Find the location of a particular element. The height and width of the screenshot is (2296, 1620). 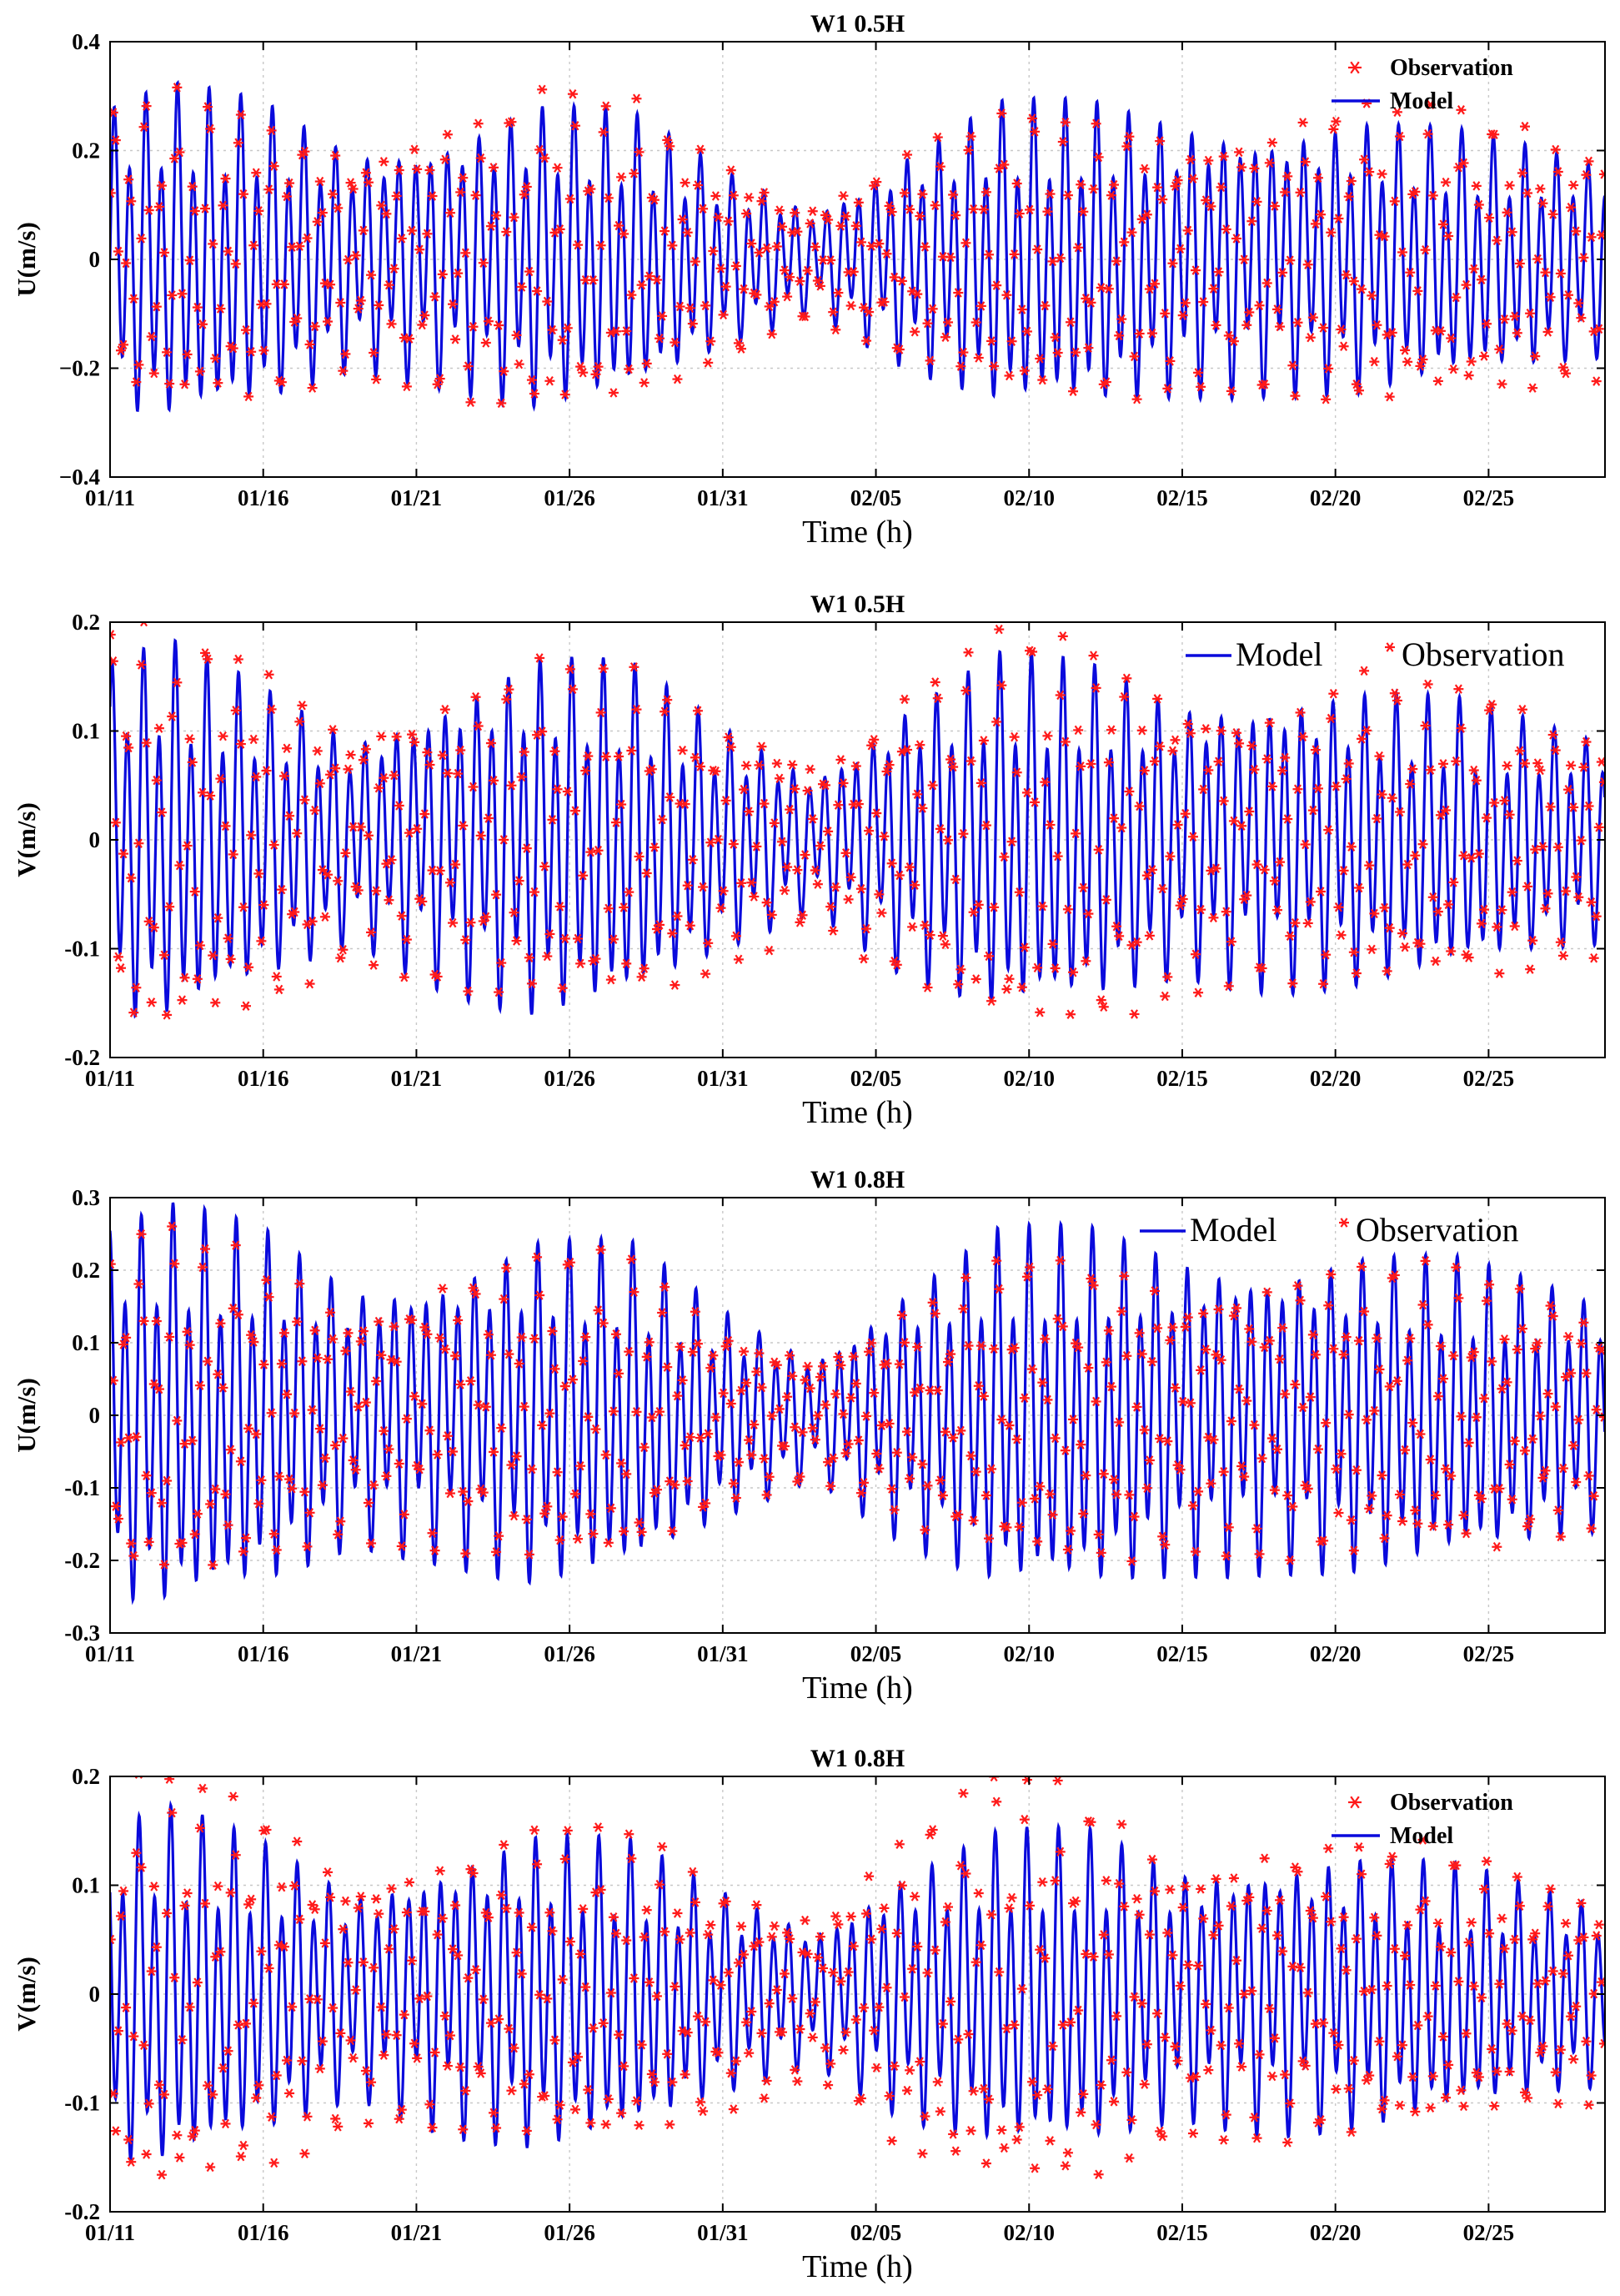

legend-label-model: Model is located at coordinates (1421, 1836).